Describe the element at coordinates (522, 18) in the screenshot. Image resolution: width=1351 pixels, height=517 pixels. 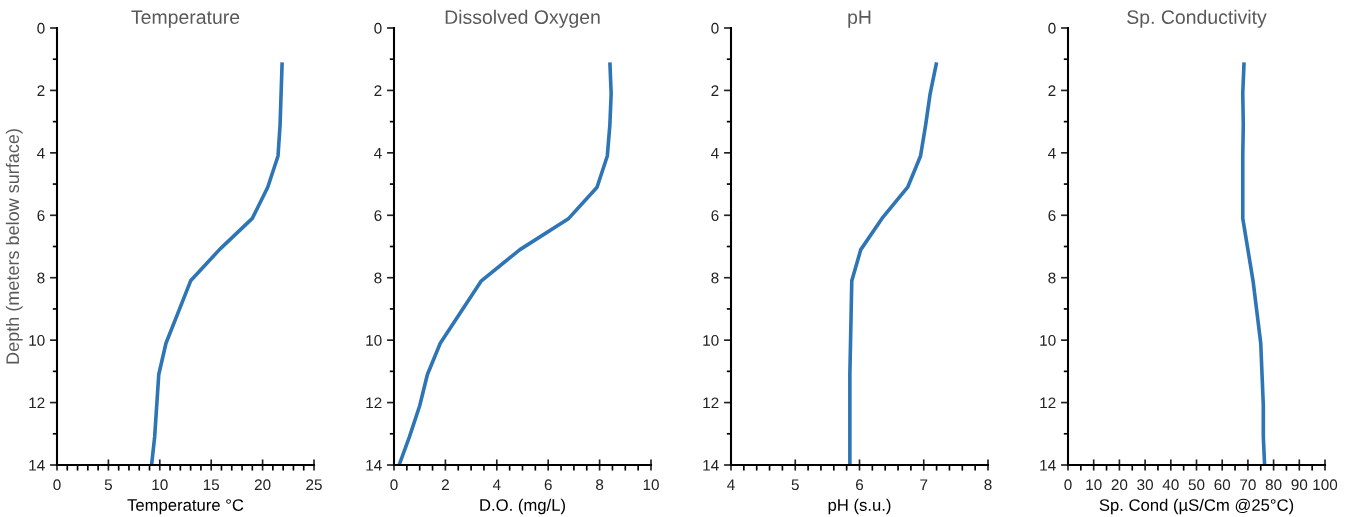
I see `chart-title: Dissolved Oxygen` at that location.